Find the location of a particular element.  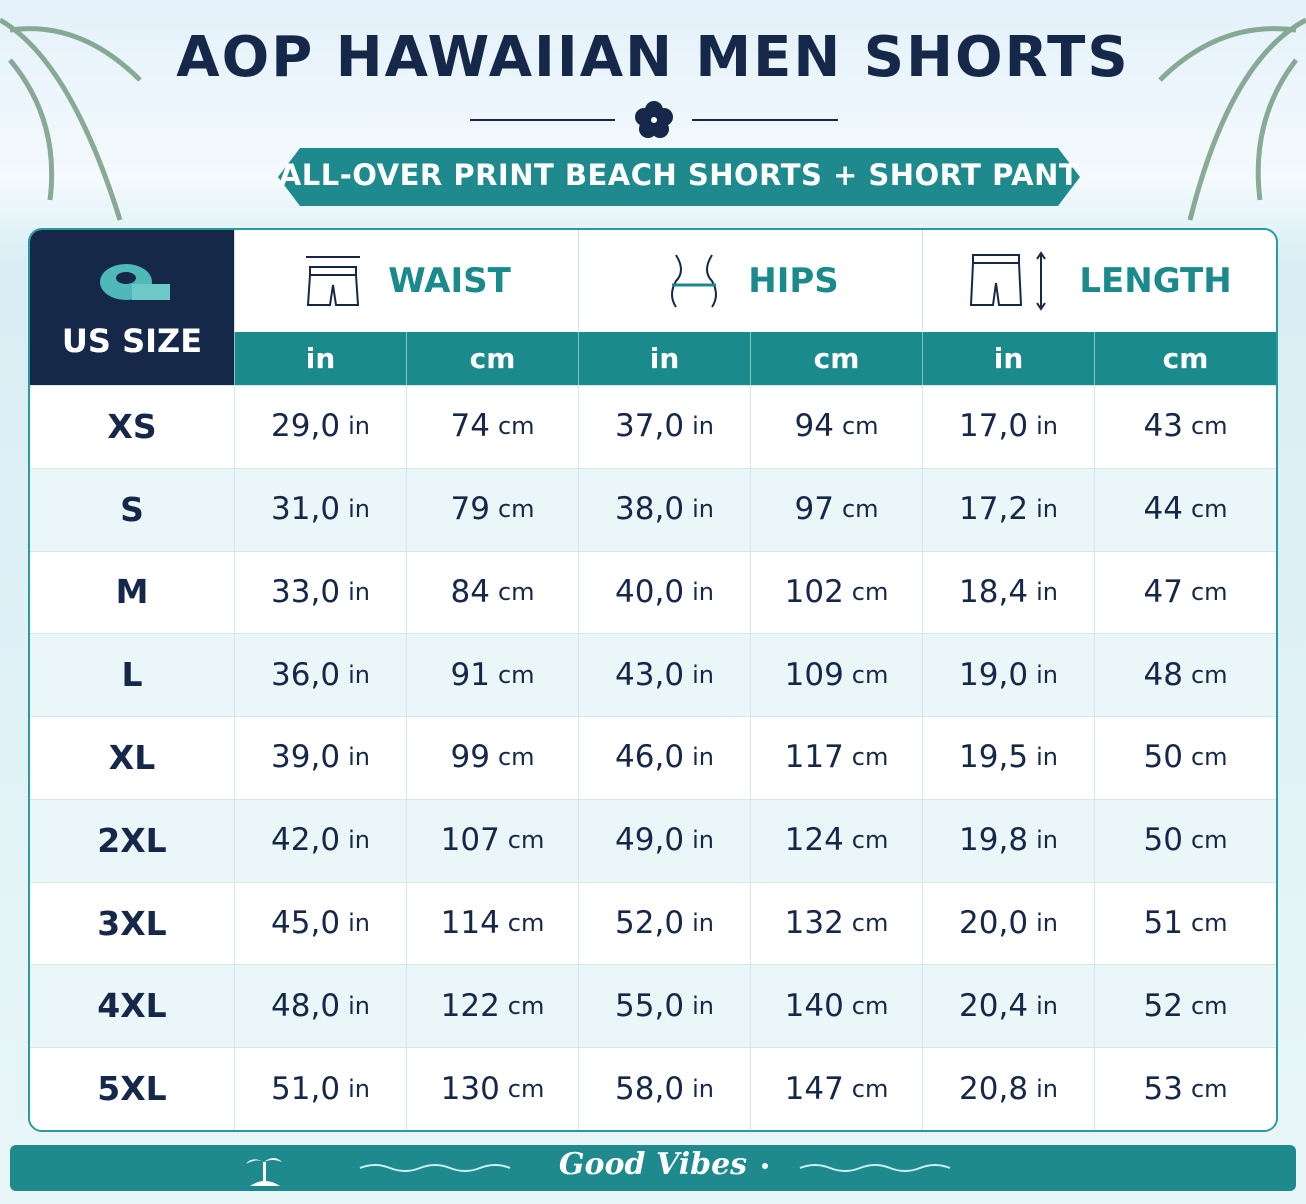

value-cell: 43,0 in is located at coordinates (664, 675).